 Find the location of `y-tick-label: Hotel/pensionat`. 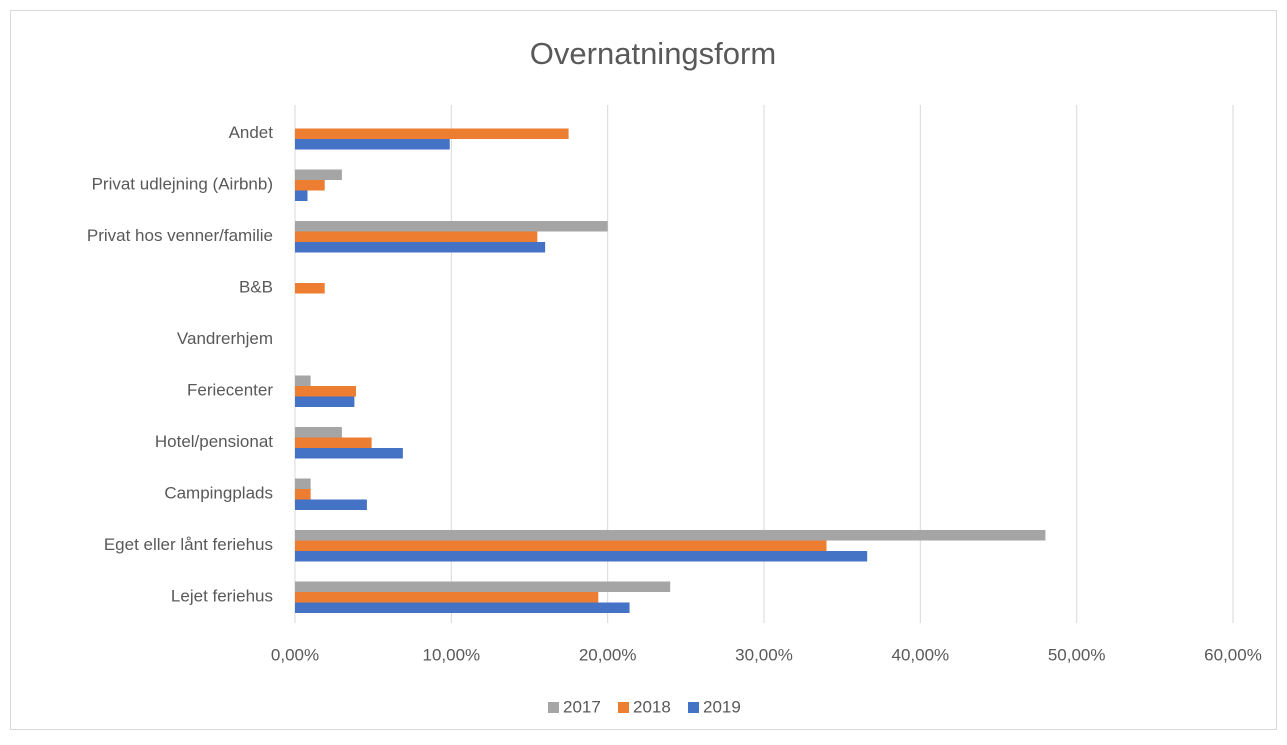

y-tick-label: Hotel/pensionat is located at coordinates (214, 441).